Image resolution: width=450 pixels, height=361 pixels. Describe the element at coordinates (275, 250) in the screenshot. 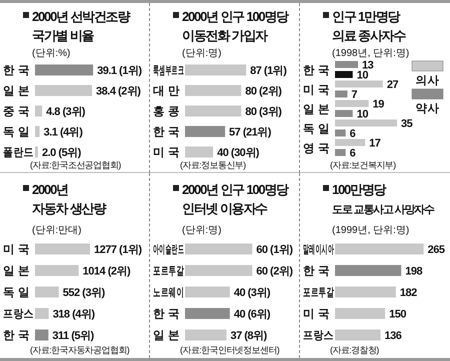

I see `data-label: 60 (1위)` at that location.